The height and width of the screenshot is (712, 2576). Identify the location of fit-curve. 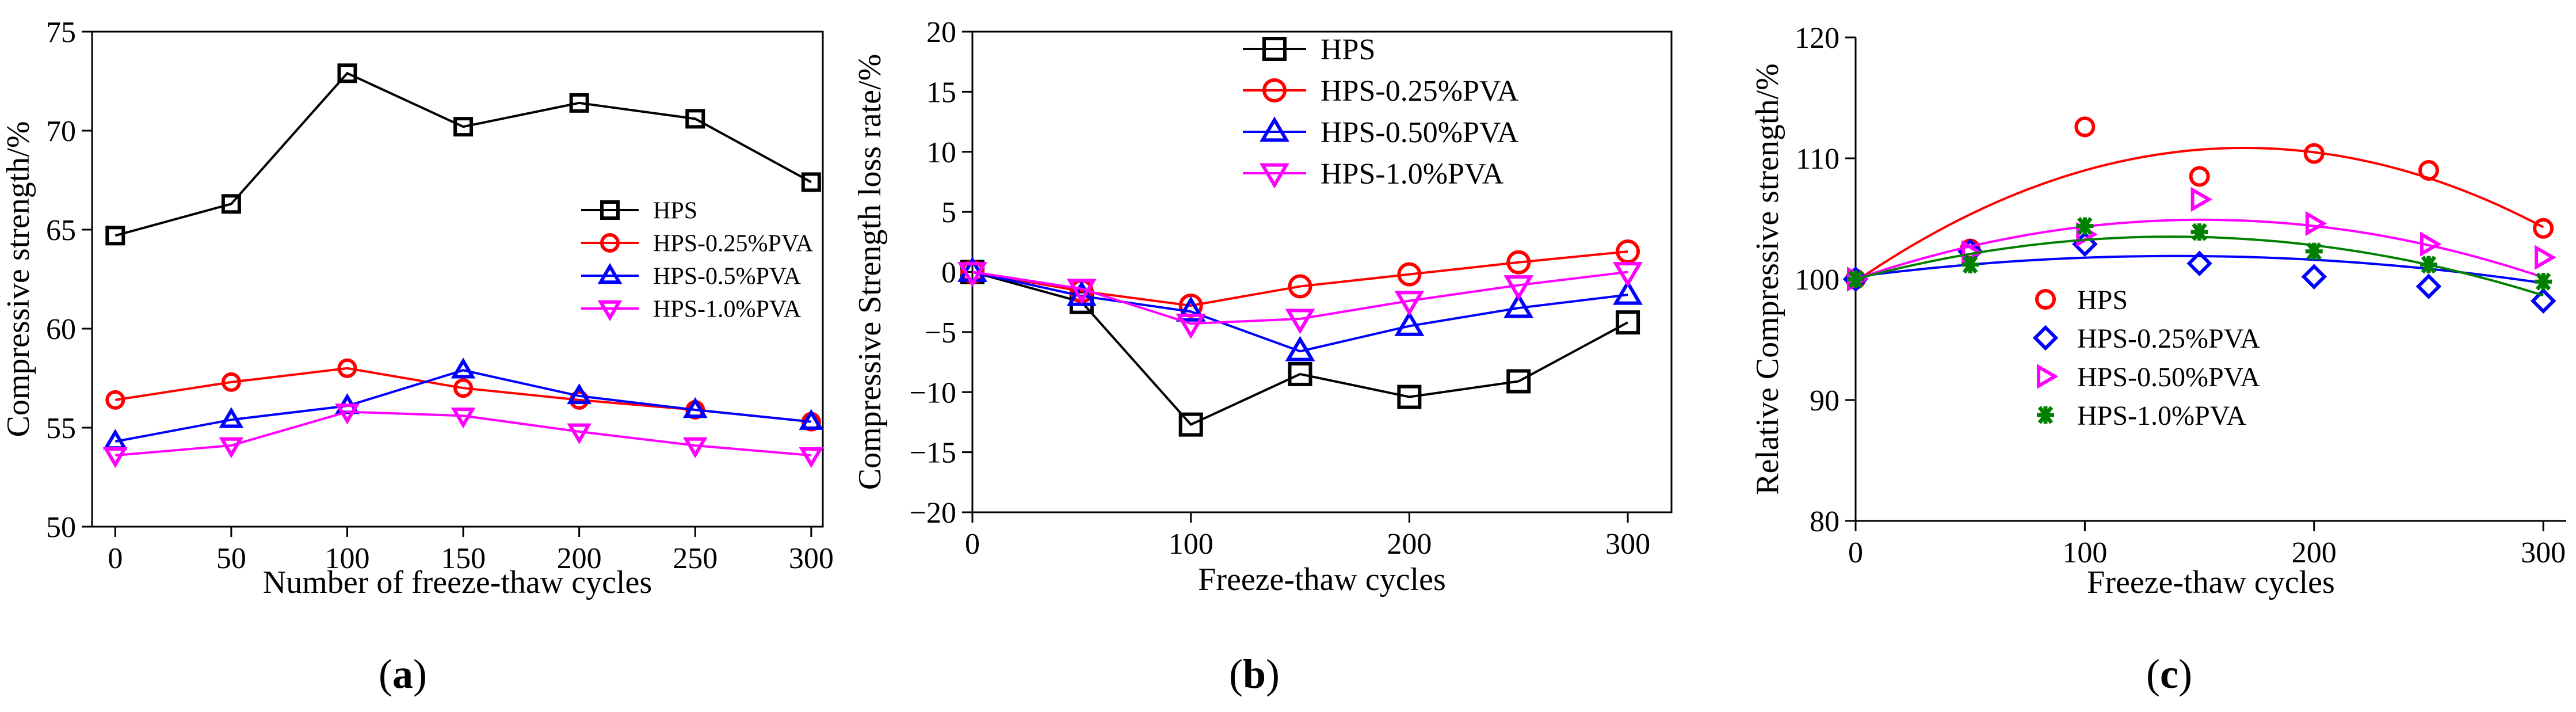
(2199, 269).